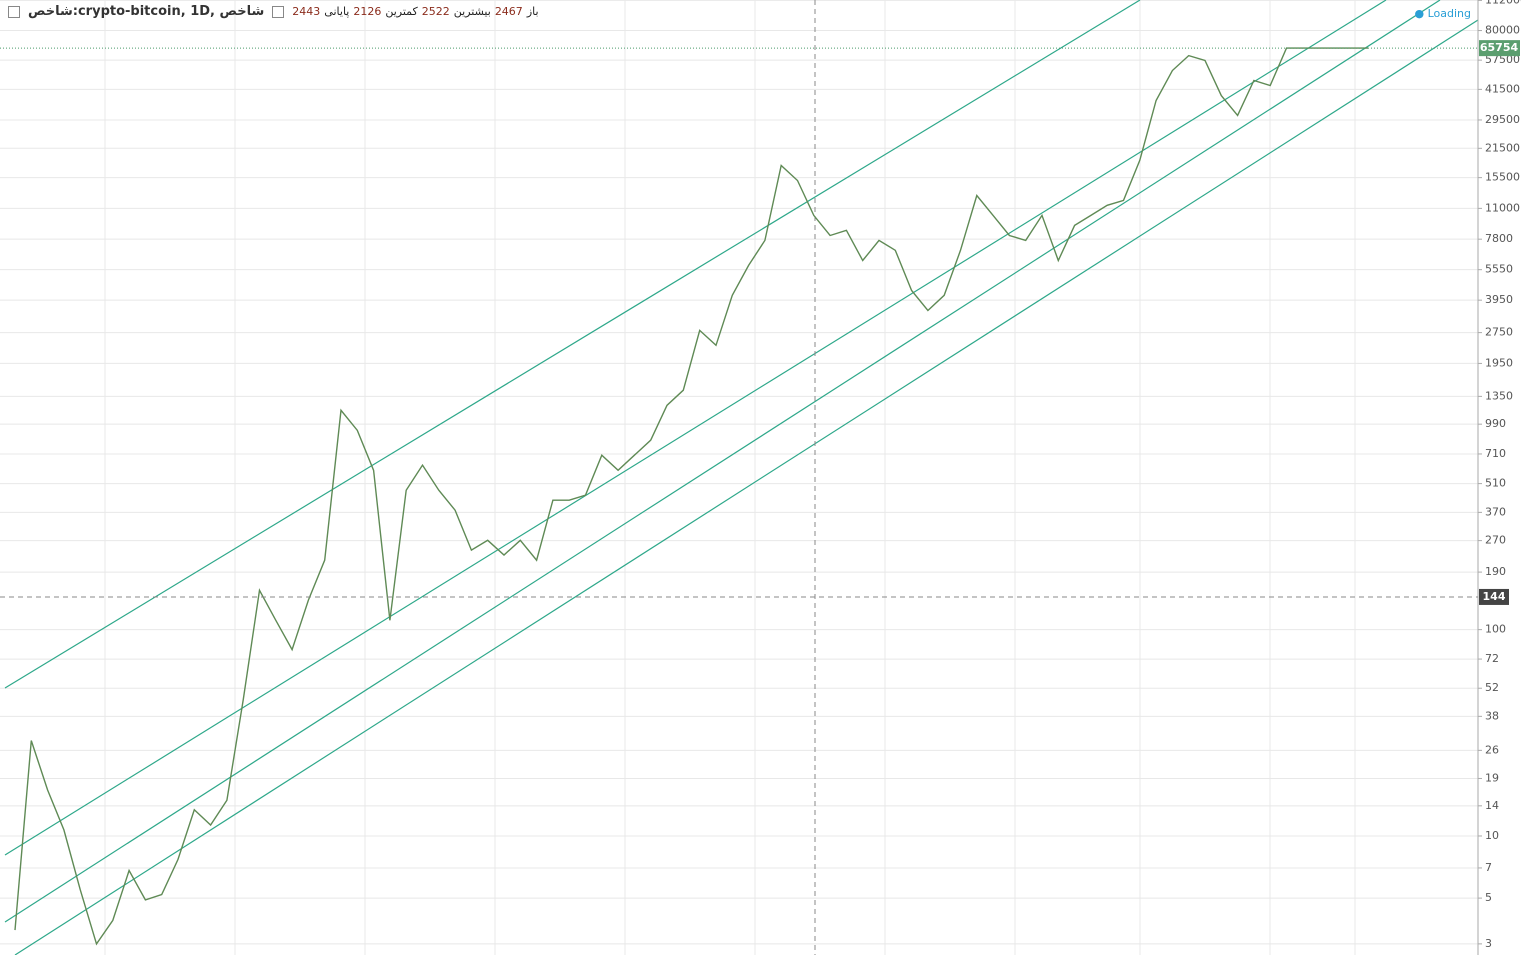 Image resolution: width=1521 pixels, height=955 pixels. I want to click on y-tick-label: 710, so click(1495, 453).